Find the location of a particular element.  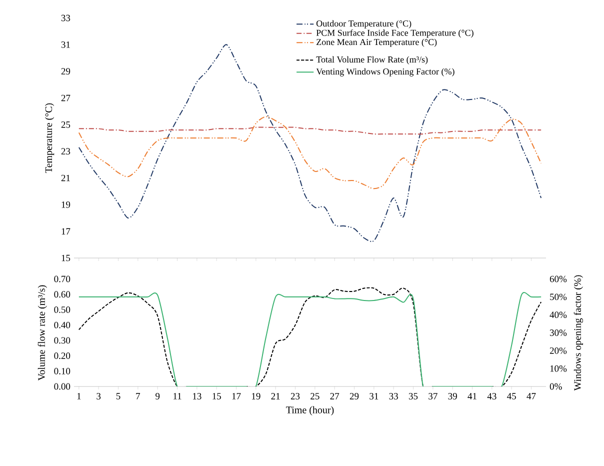

x-tick-label: 29 is located at coordinates (354, 396).